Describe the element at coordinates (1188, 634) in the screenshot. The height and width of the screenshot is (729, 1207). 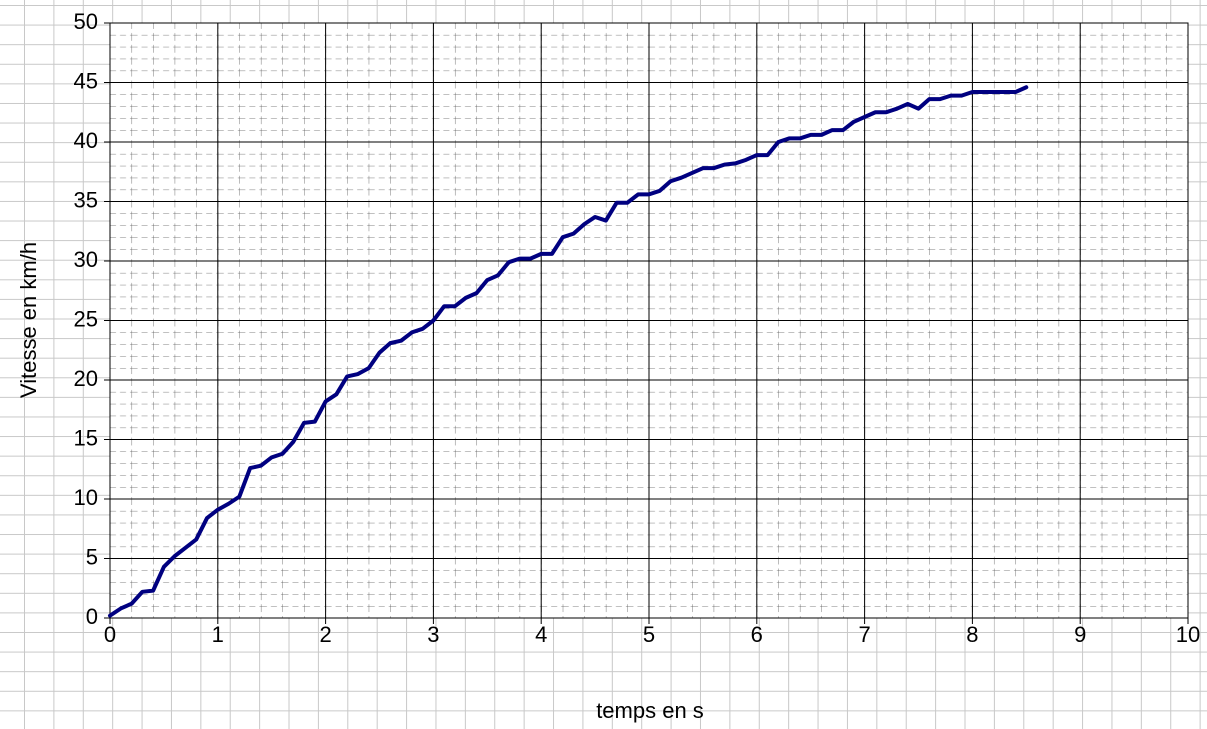
I see `x-tick-label: 10` at that location.